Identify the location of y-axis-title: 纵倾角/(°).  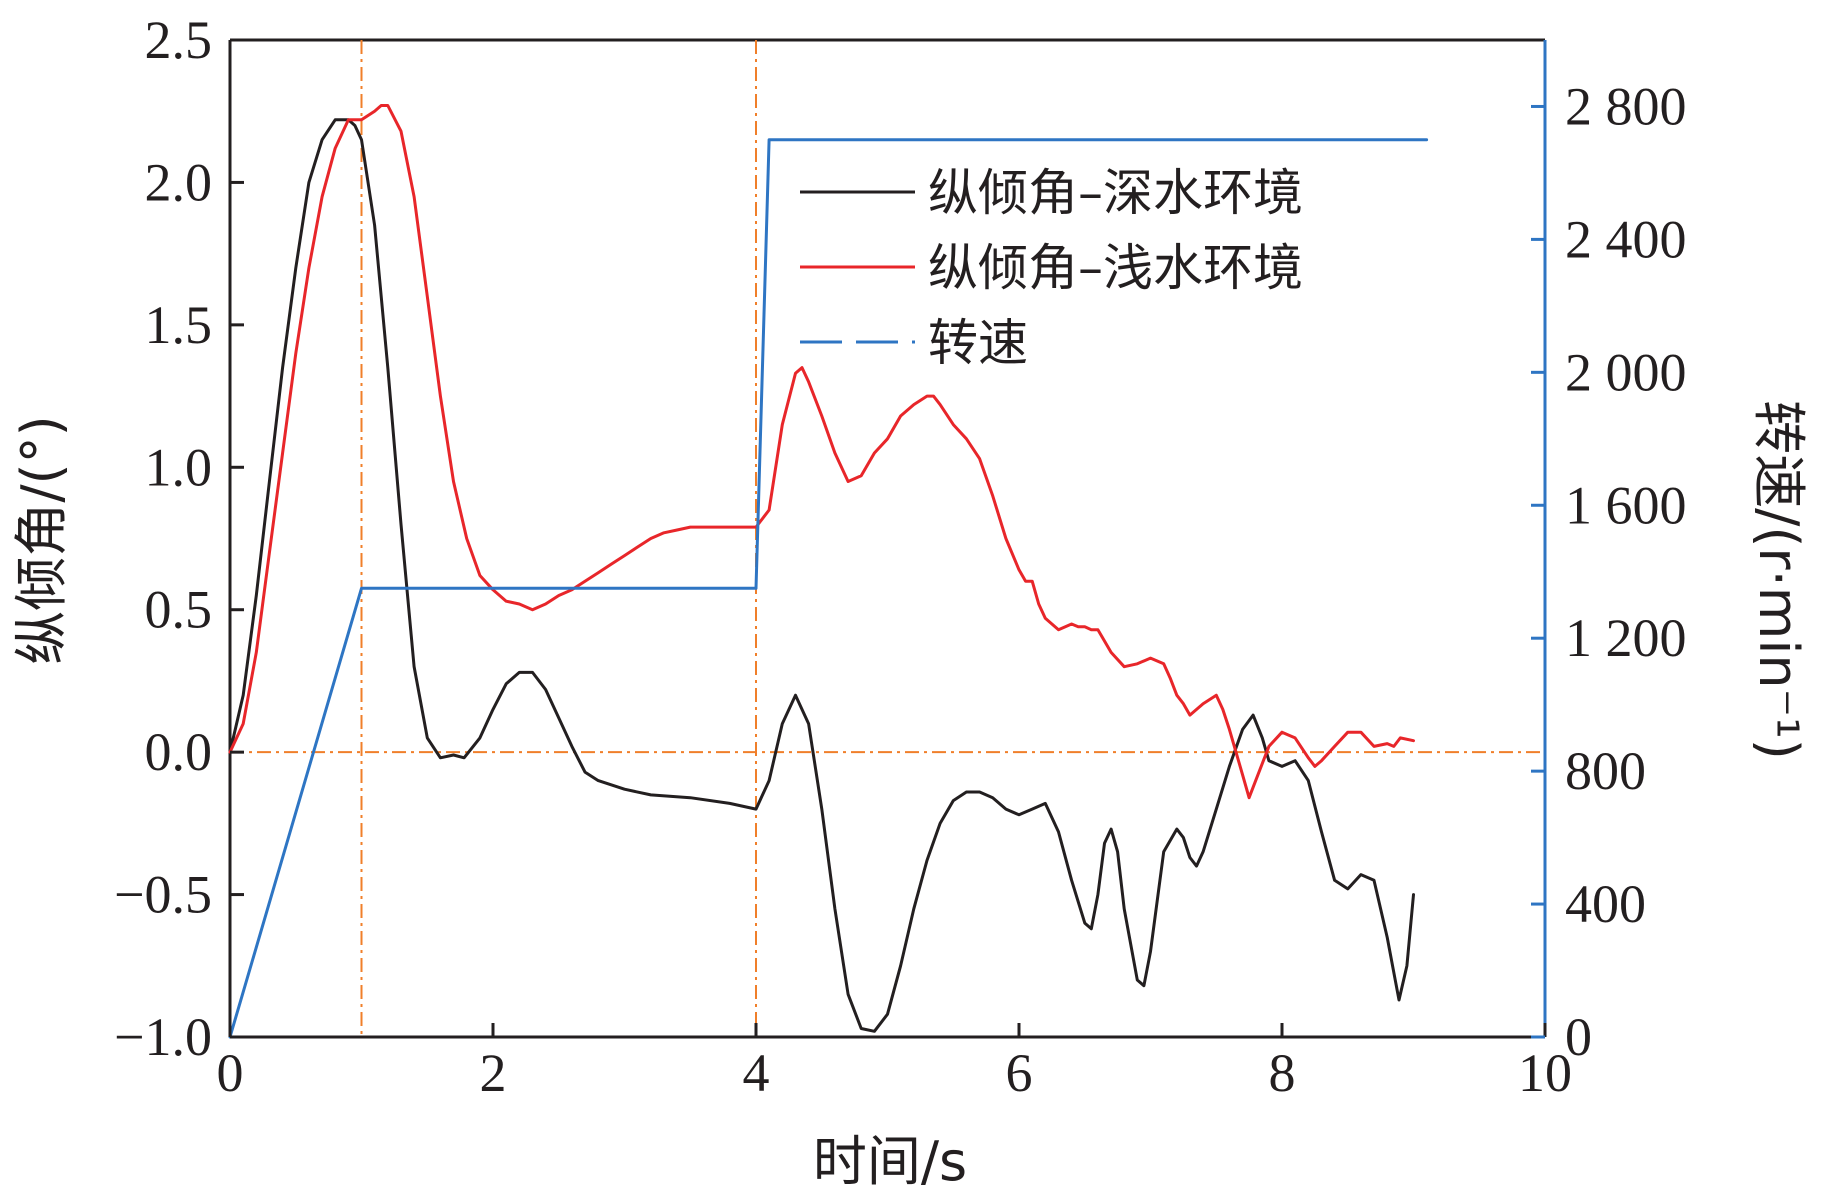
(41, 539).